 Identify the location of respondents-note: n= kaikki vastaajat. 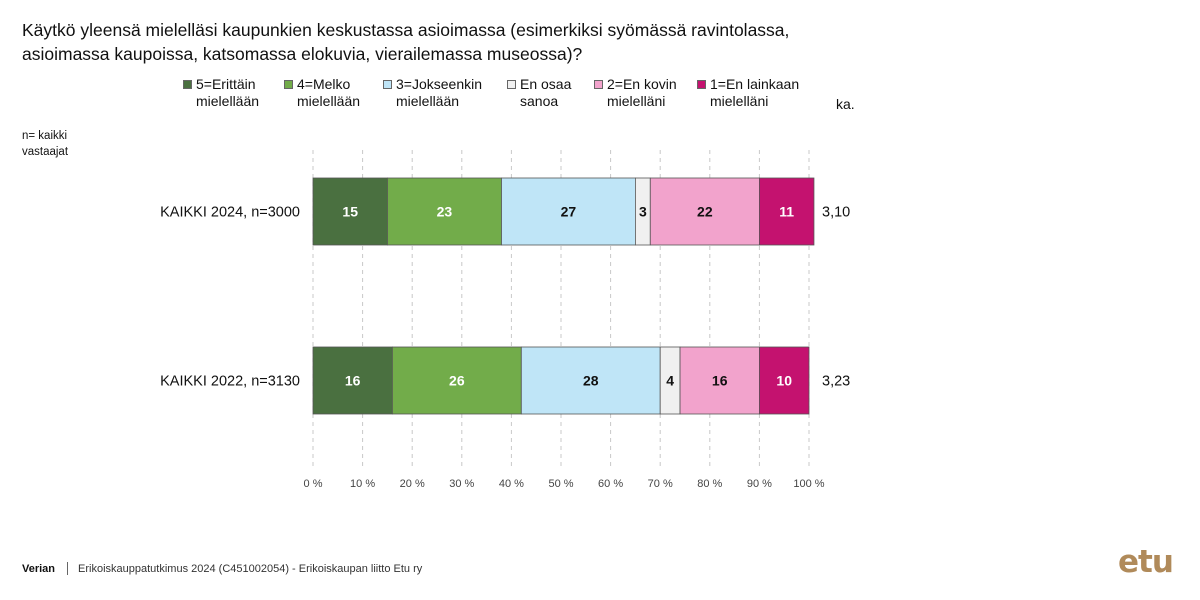
(45, 144).